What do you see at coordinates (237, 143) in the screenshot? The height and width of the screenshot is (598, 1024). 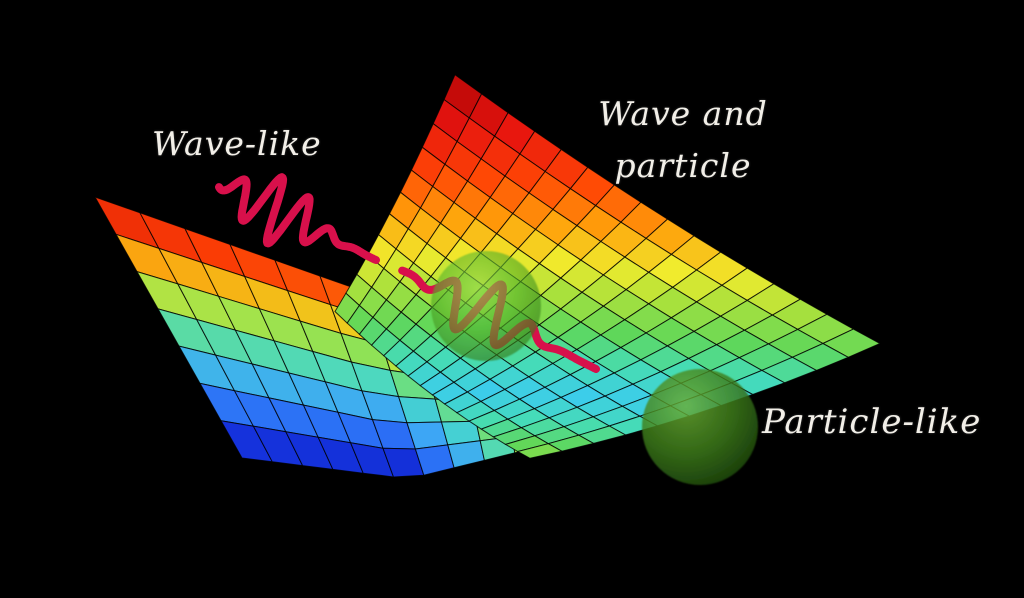 I see `label-wave-like: Wave-like` at bounding box center [237, 143].